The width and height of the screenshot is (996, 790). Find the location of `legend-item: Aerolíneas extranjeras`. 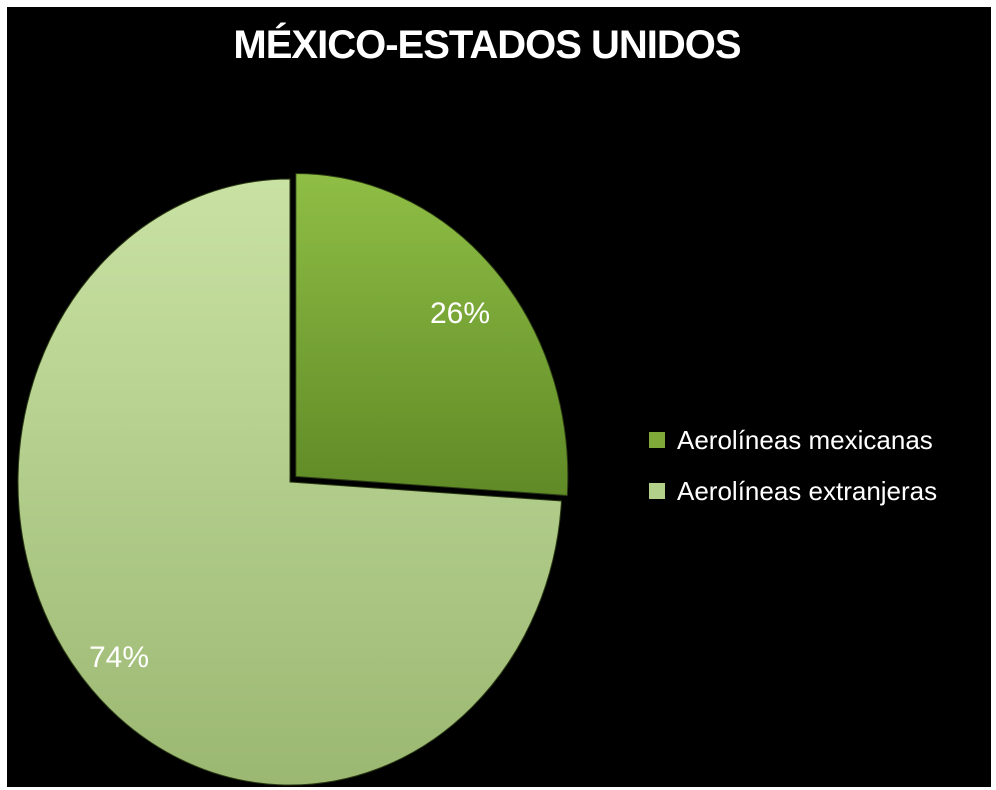

legend-item: Aerolíneas extranjeras is located at coordinates (793, 491).